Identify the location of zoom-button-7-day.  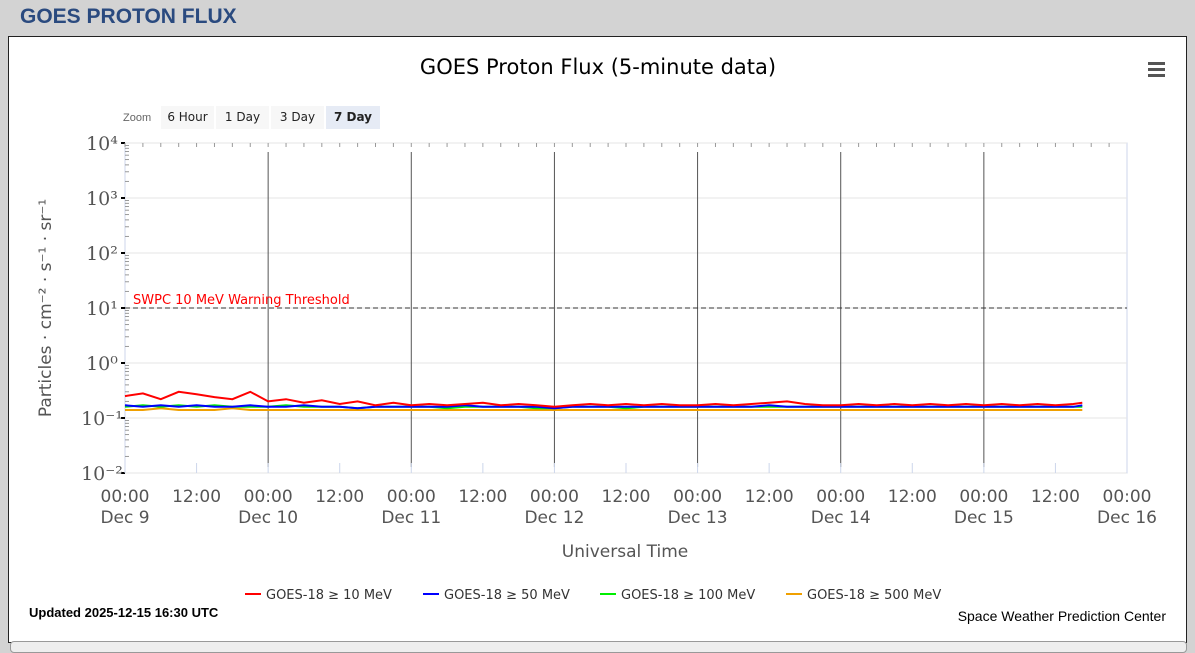
(353, 117).